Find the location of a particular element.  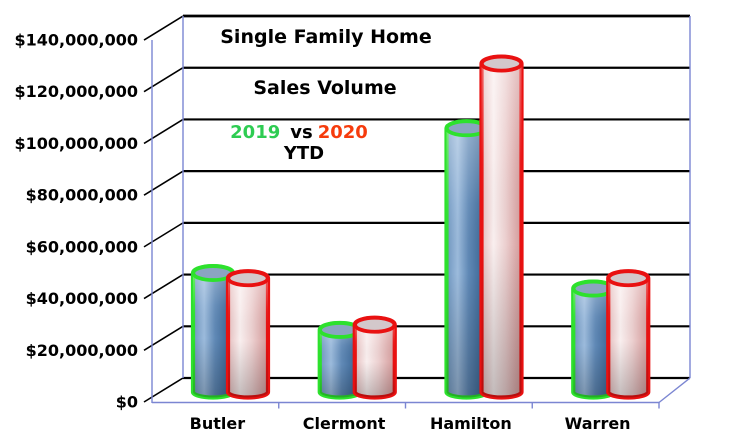

legend: 2019 vs 2020 is located at coordinates (299, 132).